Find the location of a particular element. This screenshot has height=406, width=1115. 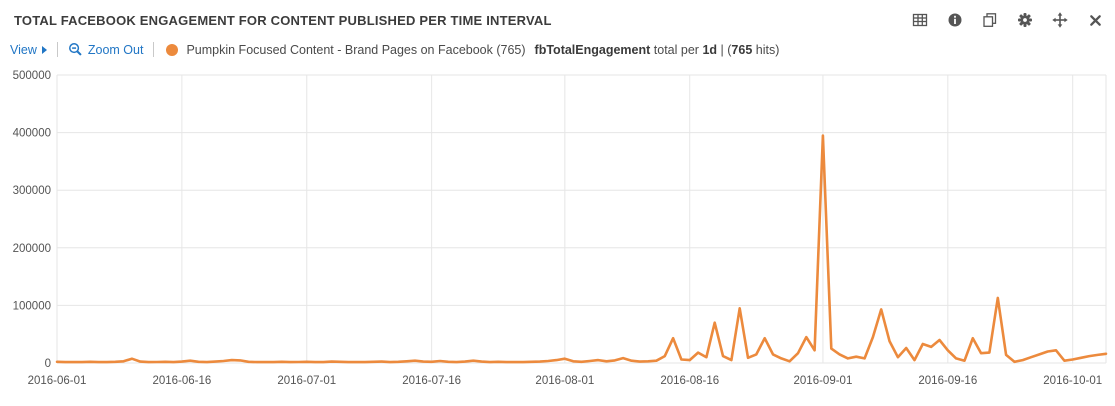

legend-interval: 1d is located at coordinates (710, 49).